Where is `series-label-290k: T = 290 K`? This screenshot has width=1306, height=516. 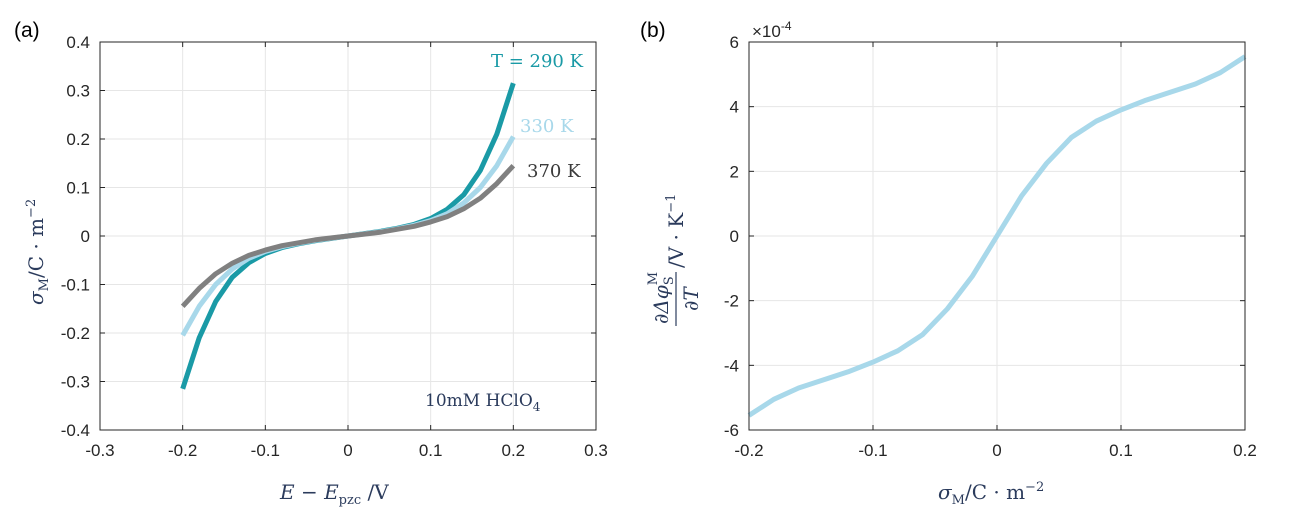 series-label-290k: T = 290 K is located at coordinates (537, 61).